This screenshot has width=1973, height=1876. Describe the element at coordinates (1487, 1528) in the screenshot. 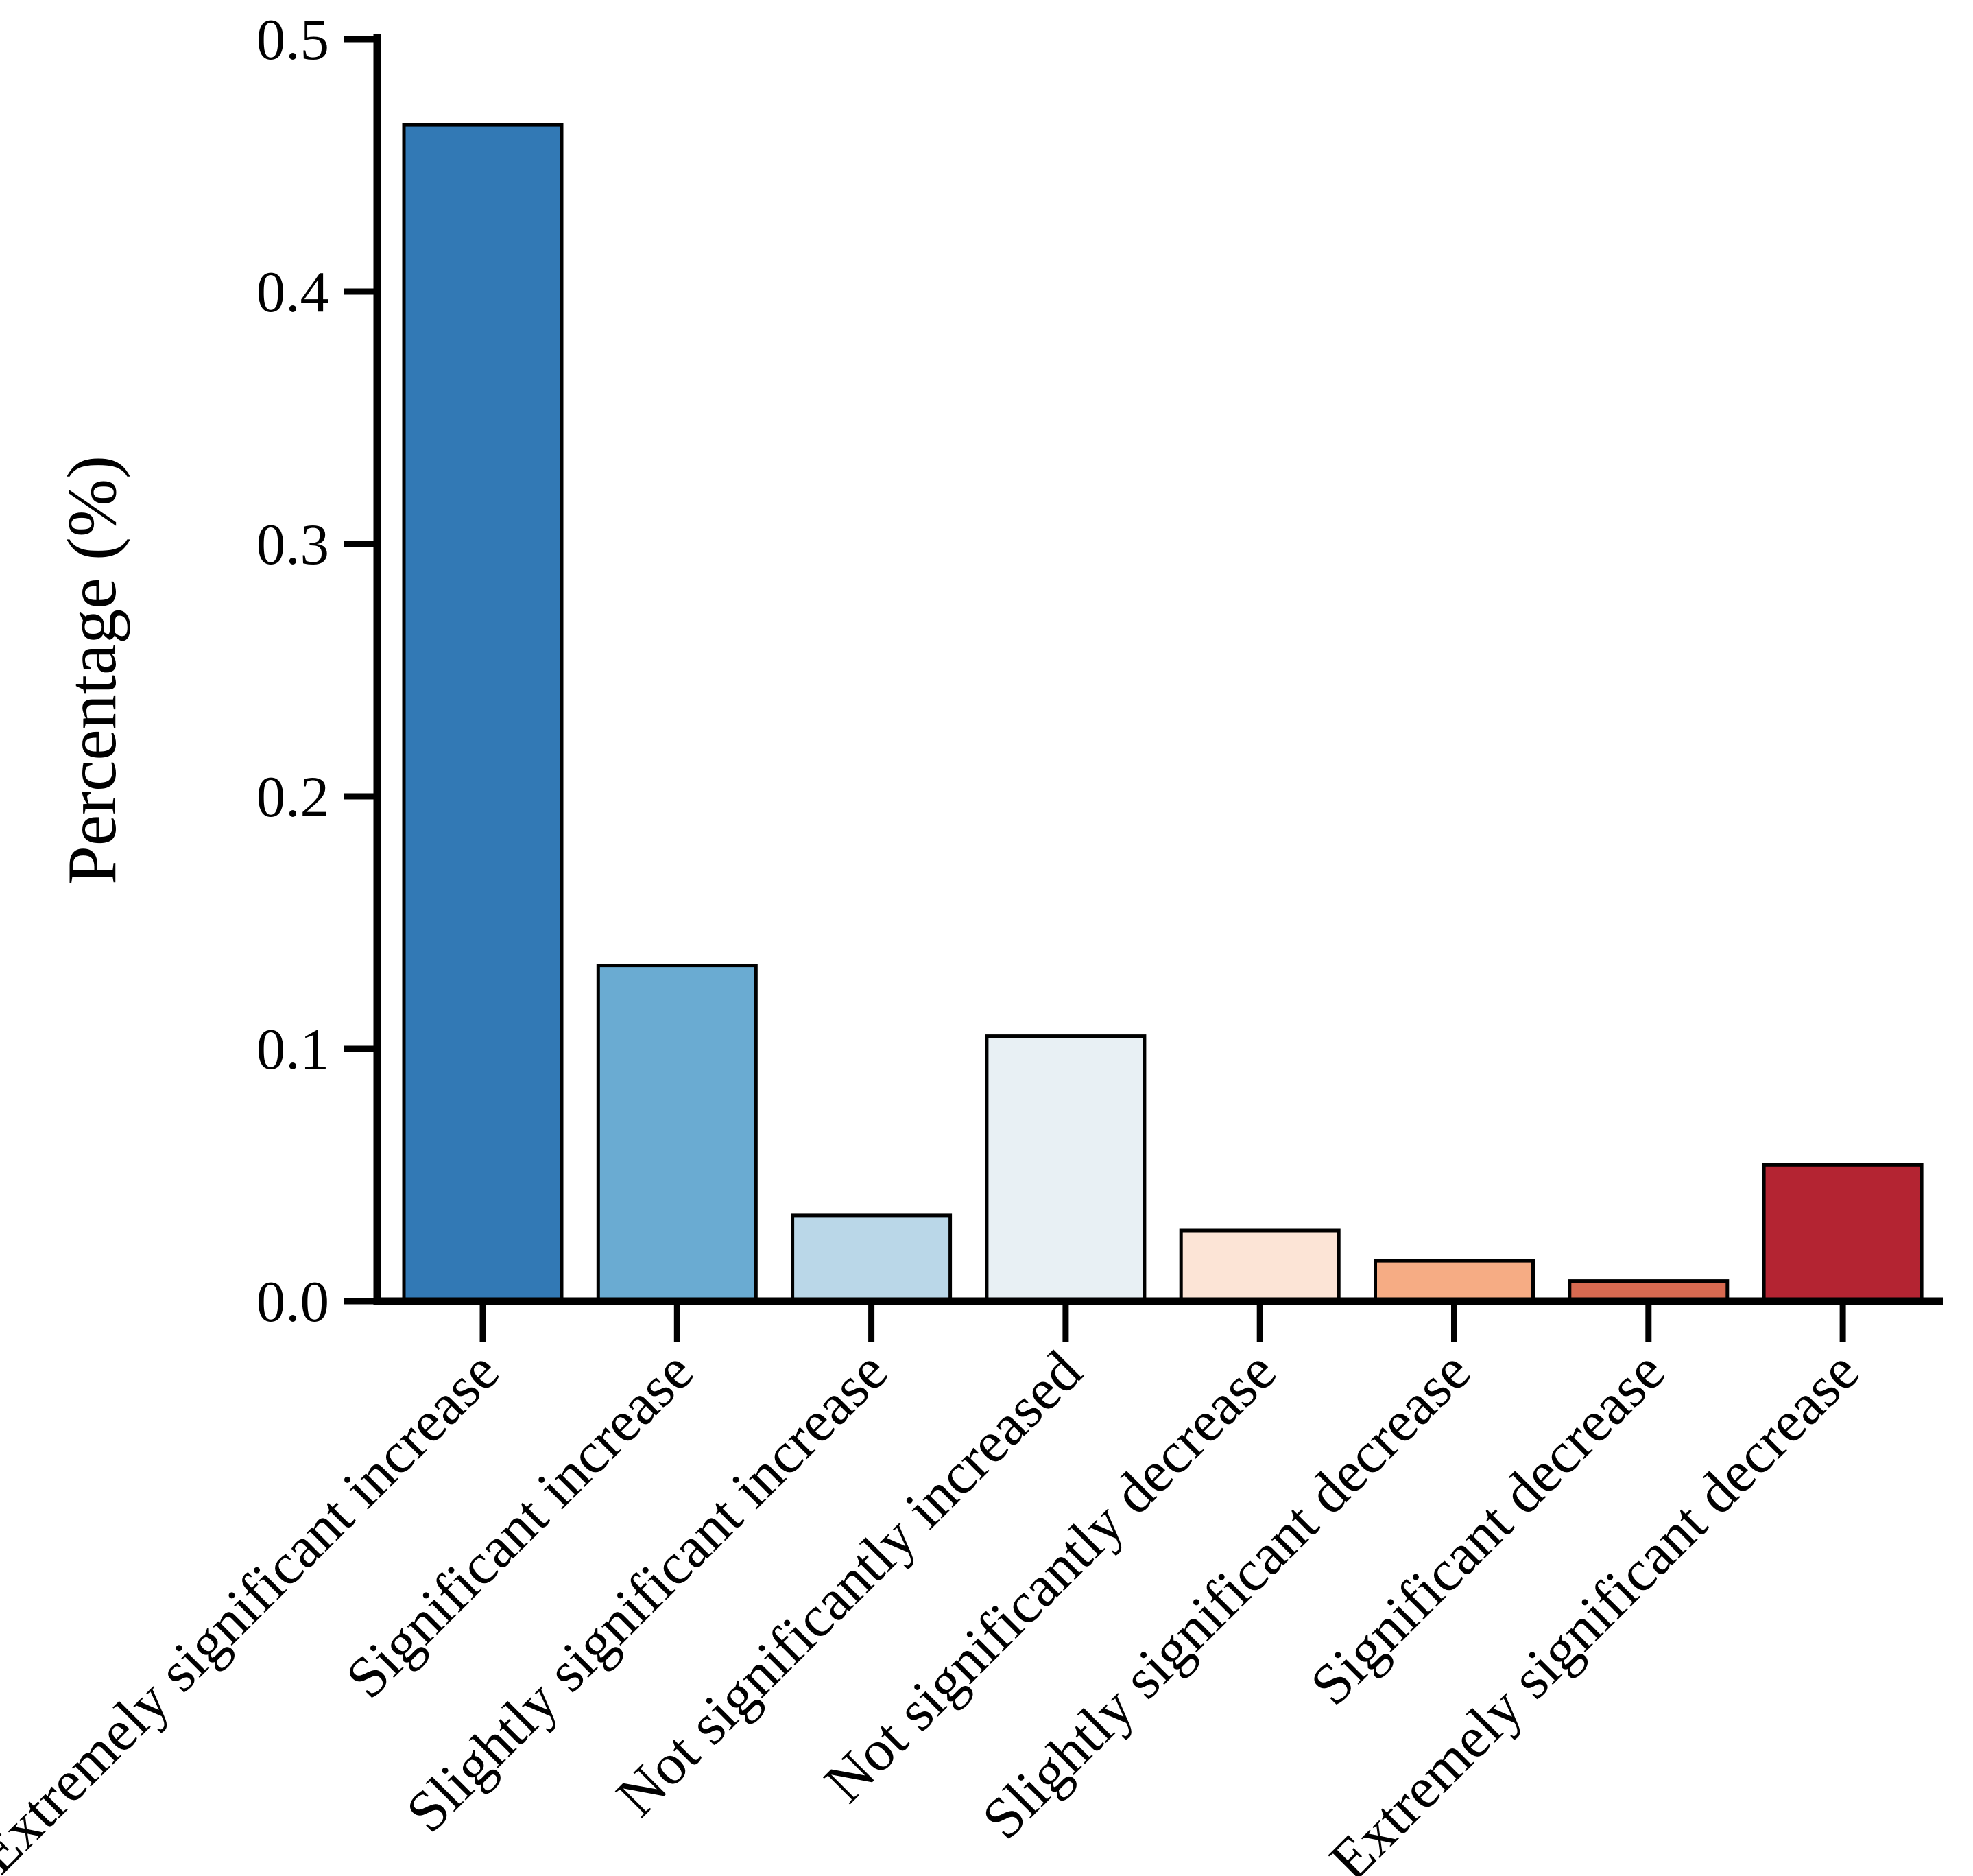

I see `x-tick-label: Significant decrease` at that location.